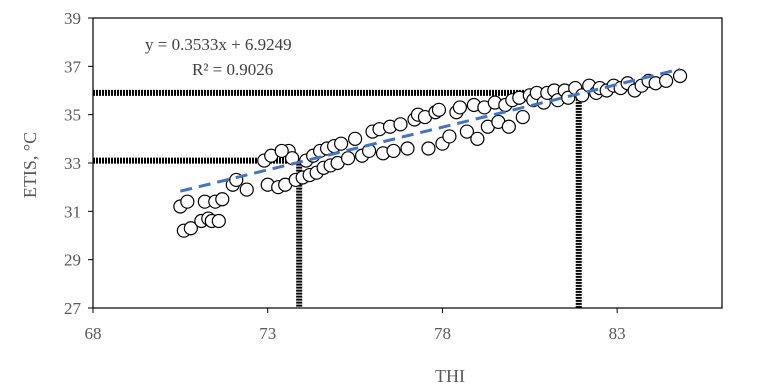 The image size is (768, 388). Describe the element at coordinates (72, 211) in the screenshot. I see `y-tick-label: 31` at that location.